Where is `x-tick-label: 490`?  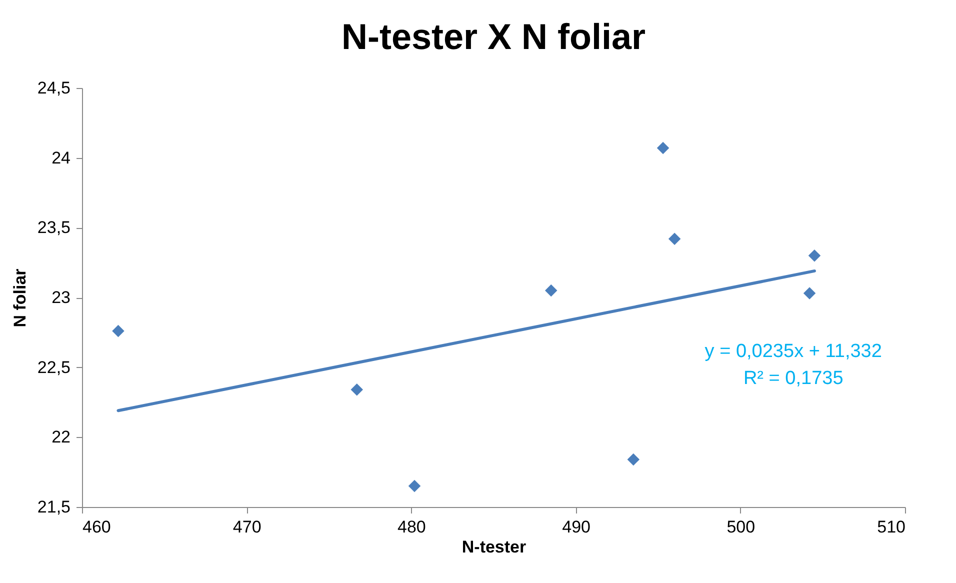
x-tick-label: 490 is located at coordinates (576, 527).